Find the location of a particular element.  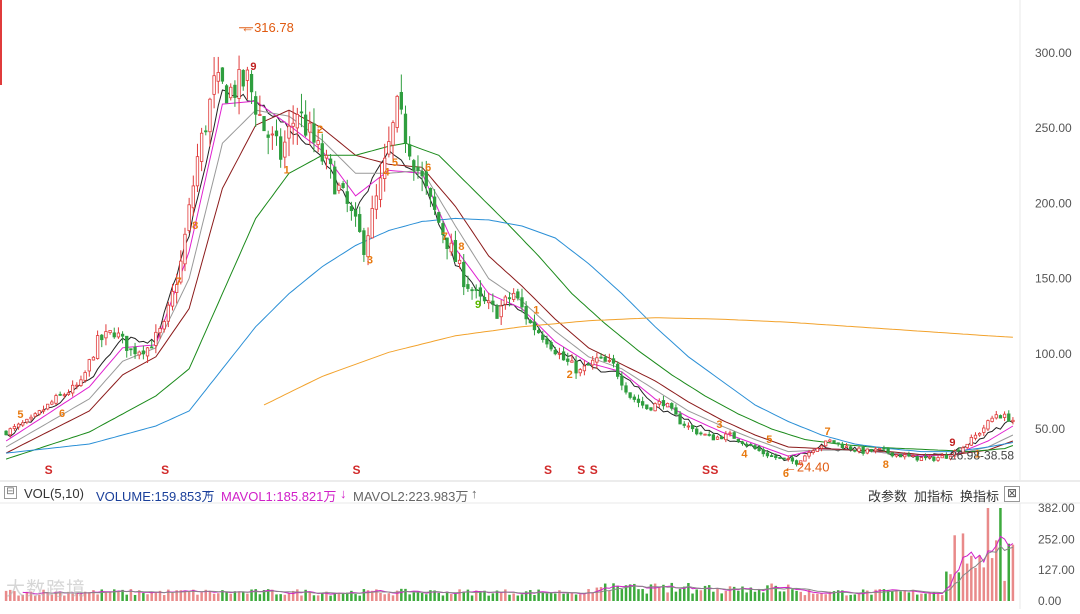

price-tick-label: 150.00 is located at coordinates (1053, 279).